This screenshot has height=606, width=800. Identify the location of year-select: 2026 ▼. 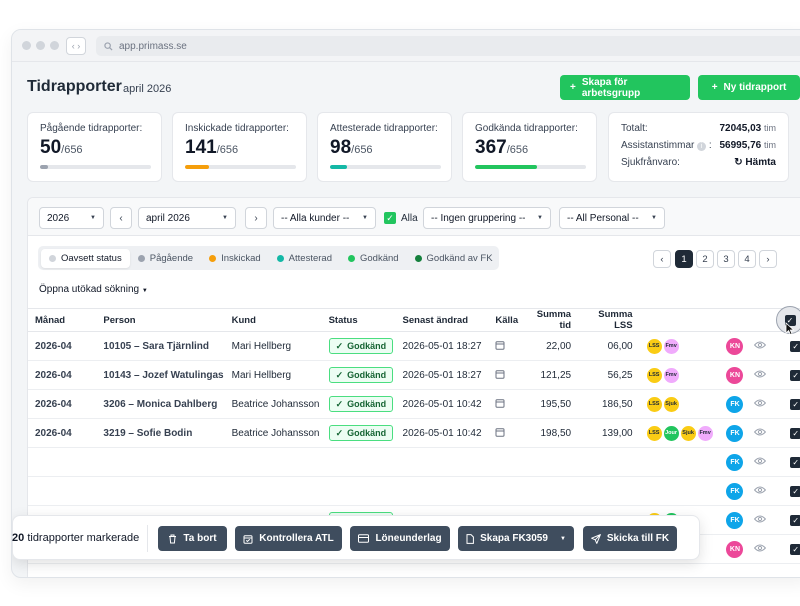
(71, 218).